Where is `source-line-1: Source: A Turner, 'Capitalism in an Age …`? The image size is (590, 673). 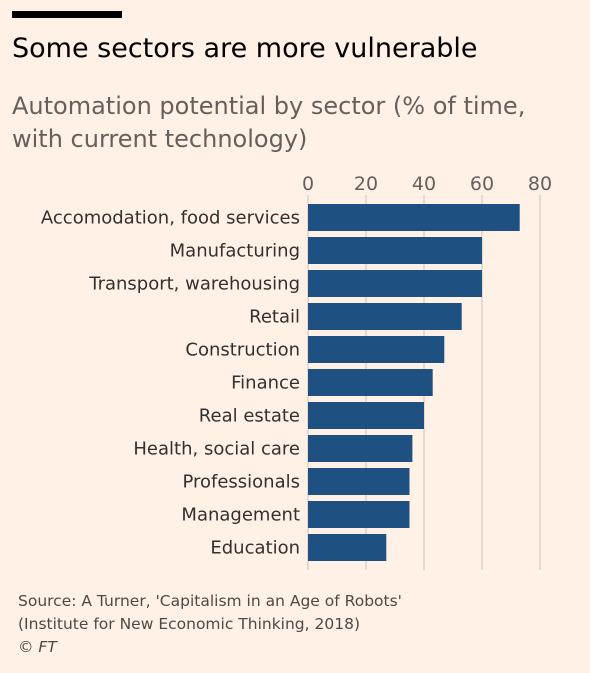
source-line-1: Source: A Turner, 'Capitalism in an Age … is located at coordinates (210, 601).